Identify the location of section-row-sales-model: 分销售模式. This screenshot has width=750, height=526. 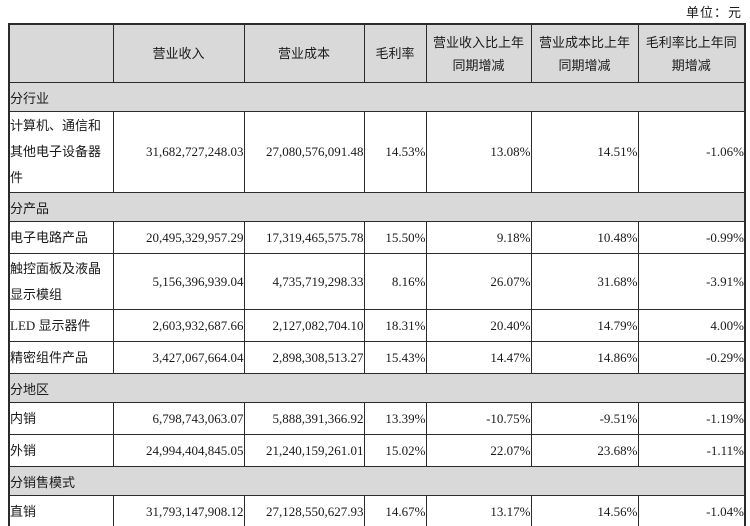
(377, 481).